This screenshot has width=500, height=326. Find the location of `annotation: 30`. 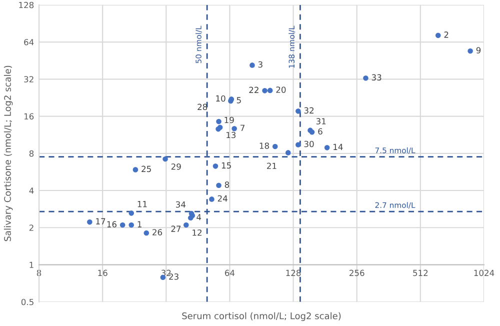

annotation: 30 is located at coordinates (309, 144).